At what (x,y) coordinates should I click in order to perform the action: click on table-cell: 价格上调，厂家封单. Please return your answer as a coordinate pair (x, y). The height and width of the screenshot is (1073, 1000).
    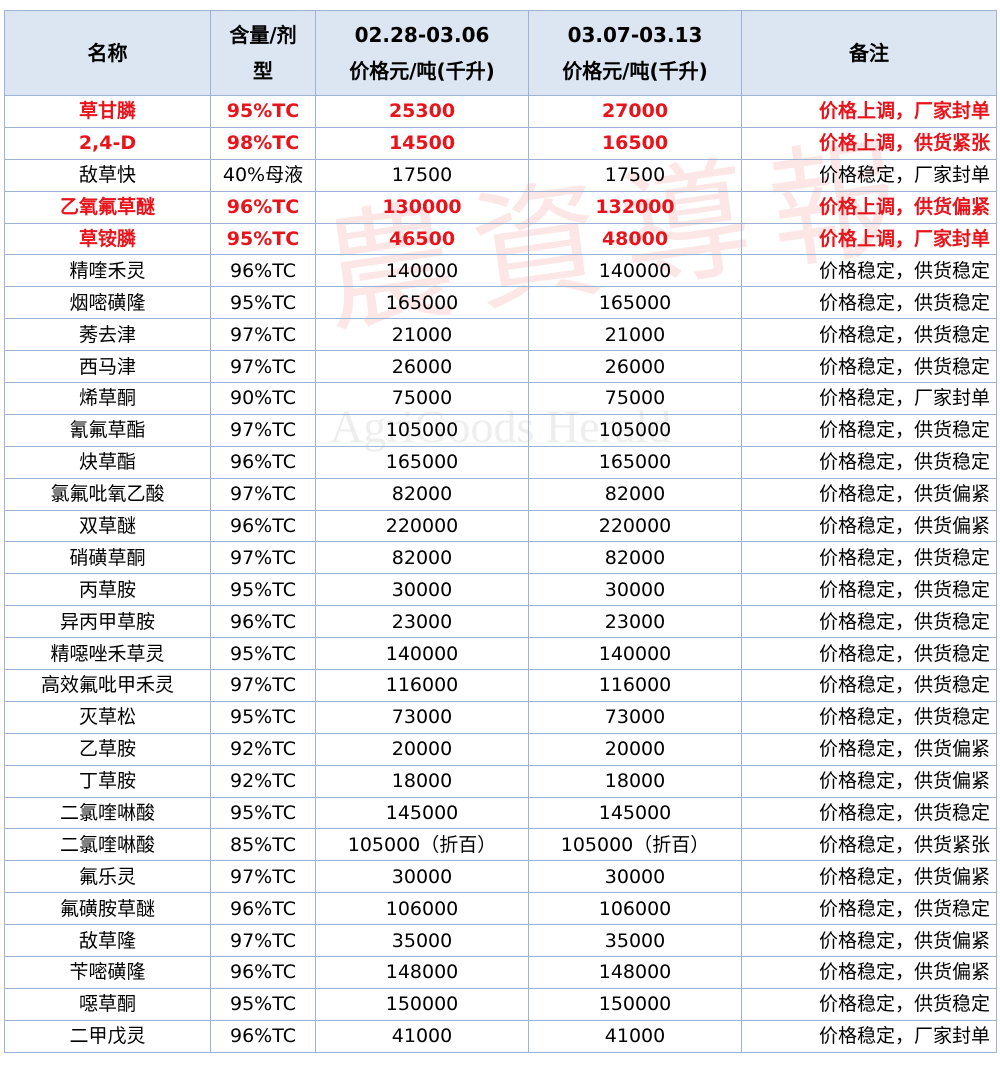
    Looking at the image, I should click on (869, 239).